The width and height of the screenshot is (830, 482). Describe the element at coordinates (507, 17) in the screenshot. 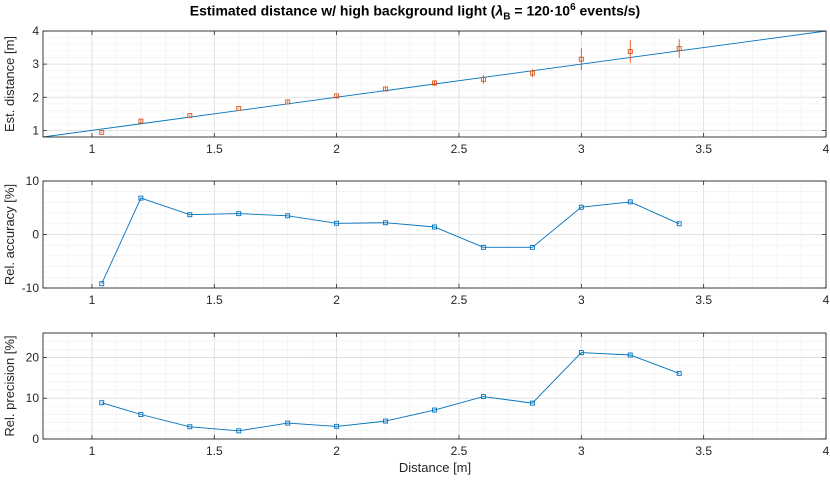

I see `title-lambda-subscript: B` at that location.